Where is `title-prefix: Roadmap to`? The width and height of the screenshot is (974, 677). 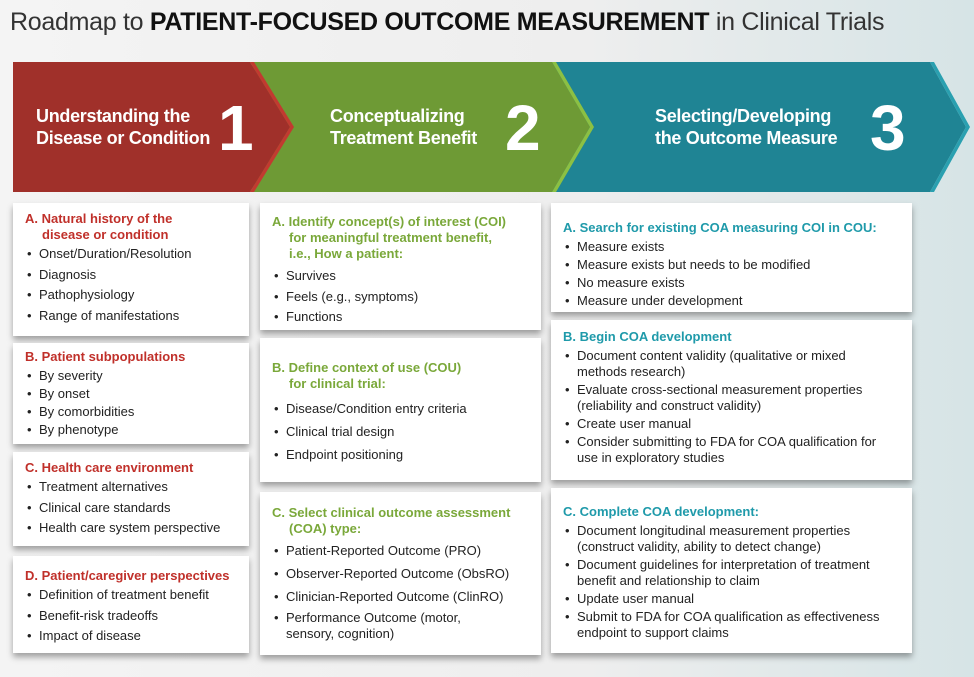 title-prefix: Roadmap to is located at coordinates (80, 22).